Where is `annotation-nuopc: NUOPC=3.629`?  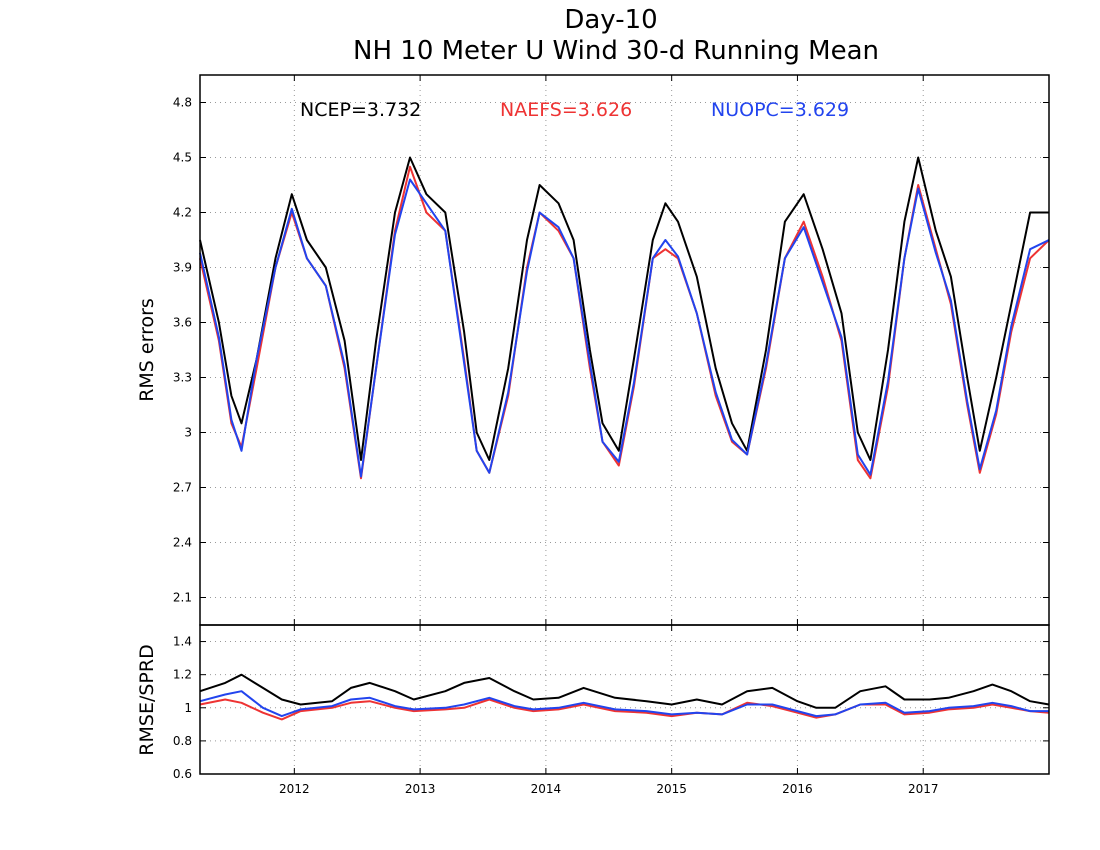
annotation-nuopc: NUOPC=3.629 is located at coordinates (780, 110).